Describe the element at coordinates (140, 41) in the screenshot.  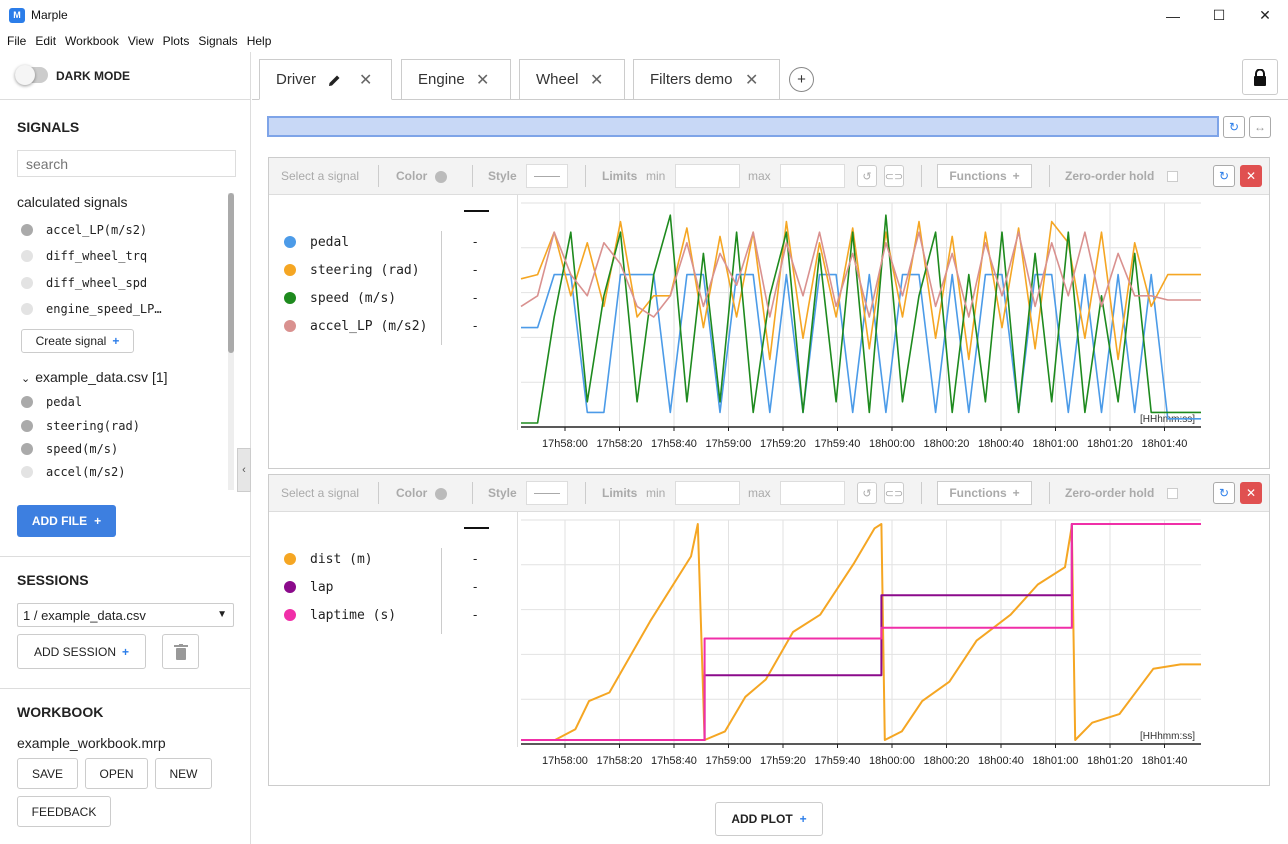
I see `menu-view: View` at that location.